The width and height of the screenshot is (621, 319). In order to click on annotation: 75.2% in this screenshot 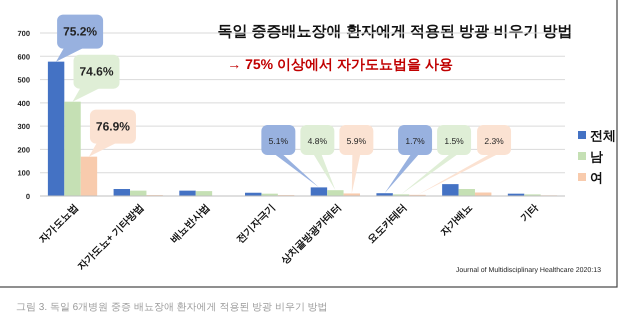, I will do `click(80, 31)`.